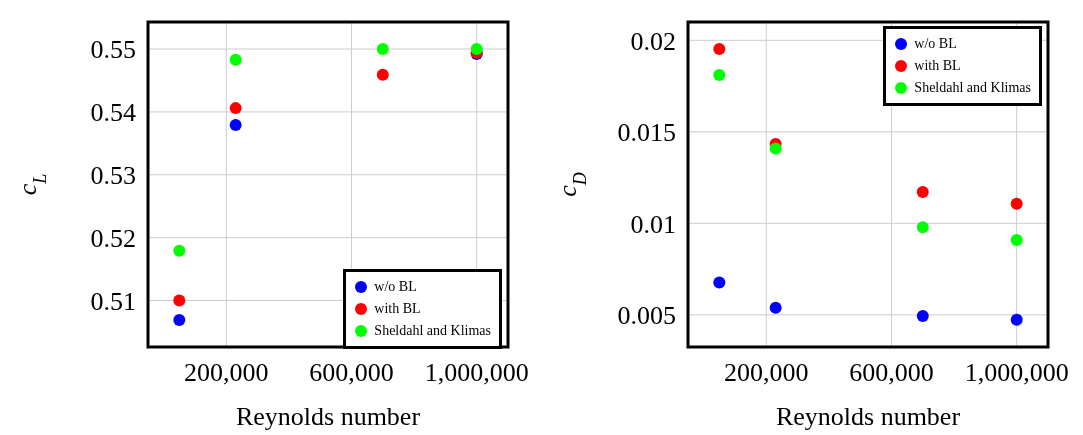 This screenshot has height=435, width=1083. I want to click on y-tick-label: 0.01, so click(653, 224).